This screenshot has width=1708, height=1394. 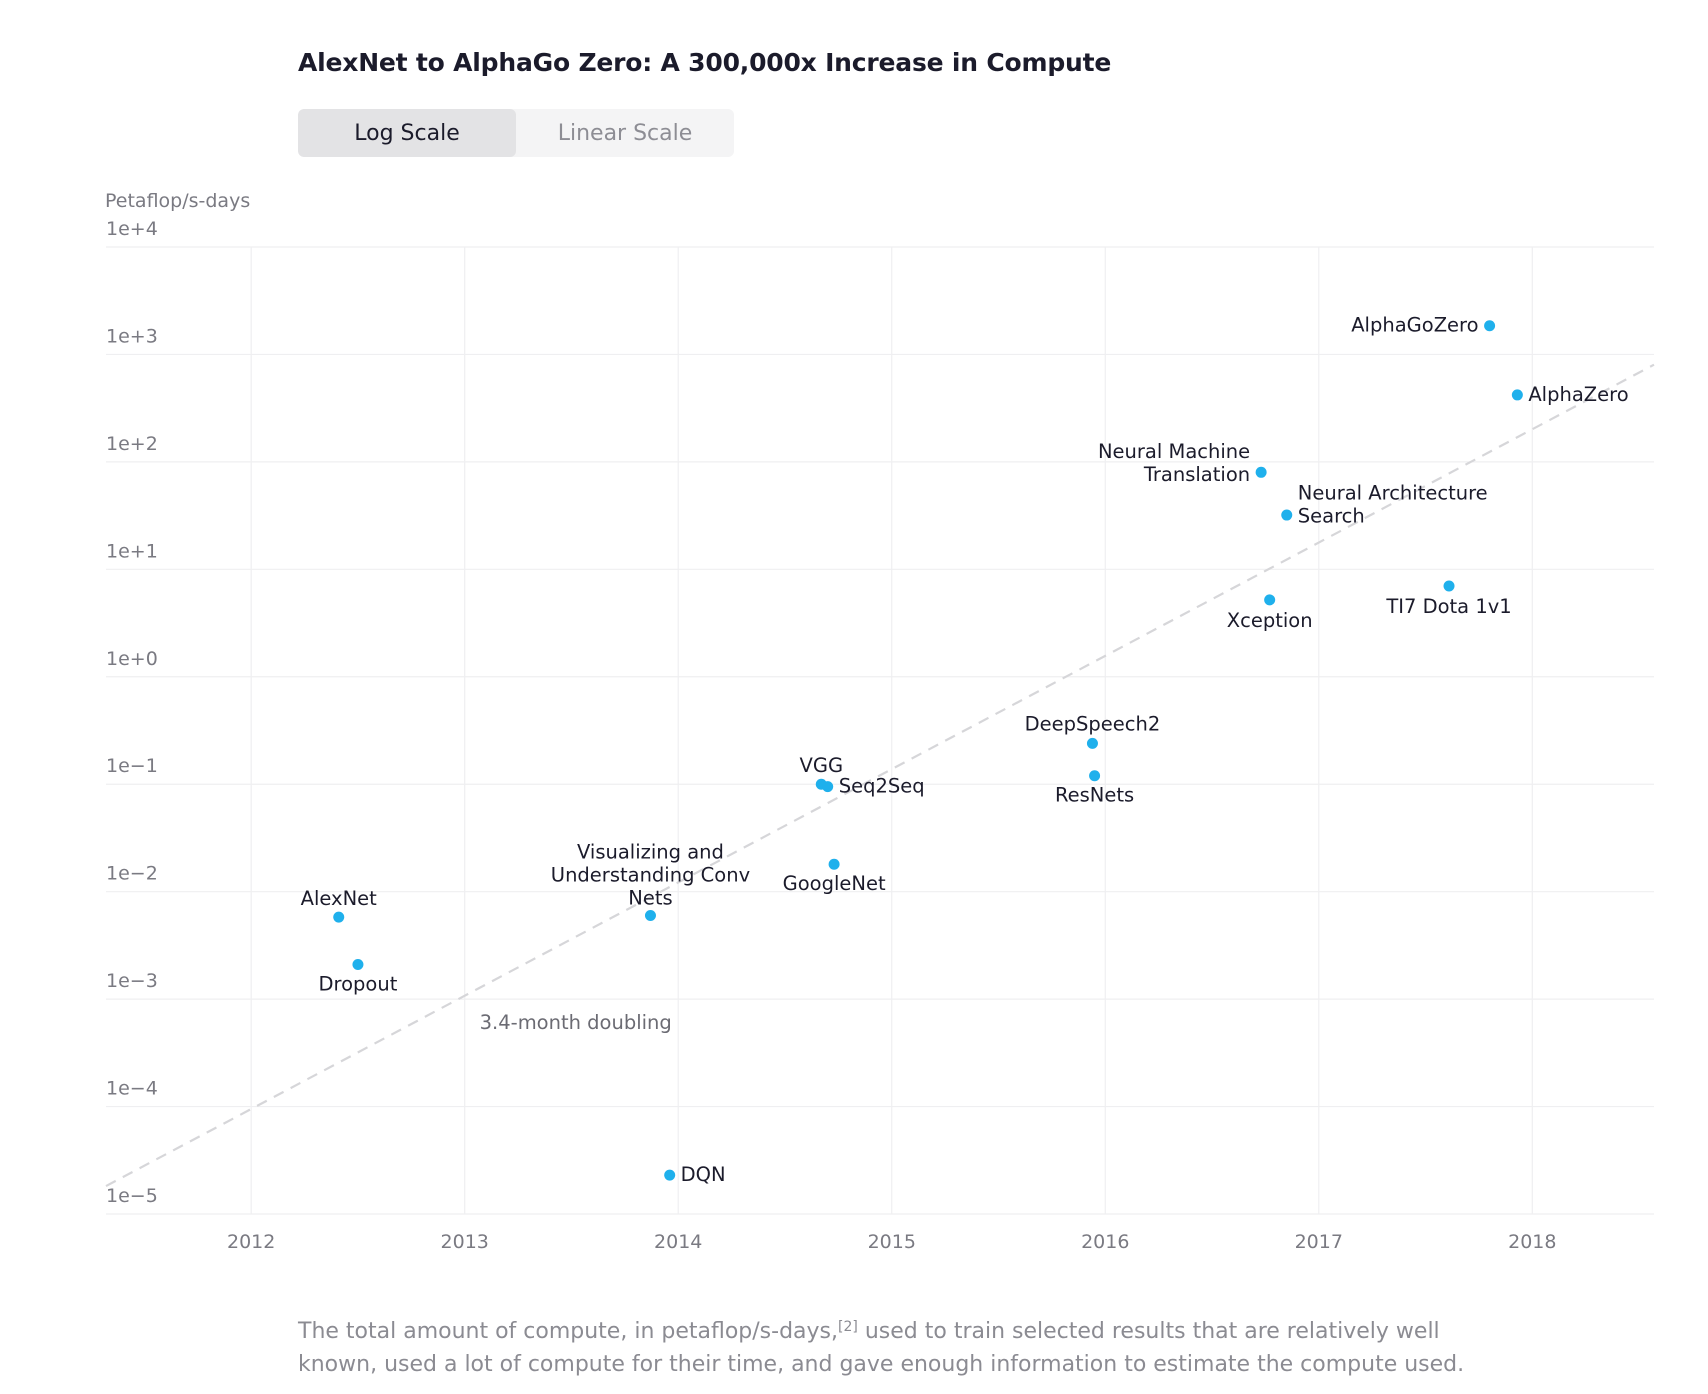 What do you see at coordinates (822, 765) in the screenshot?
I see `data-point-label: VGG` at bounding box center [822, 765].